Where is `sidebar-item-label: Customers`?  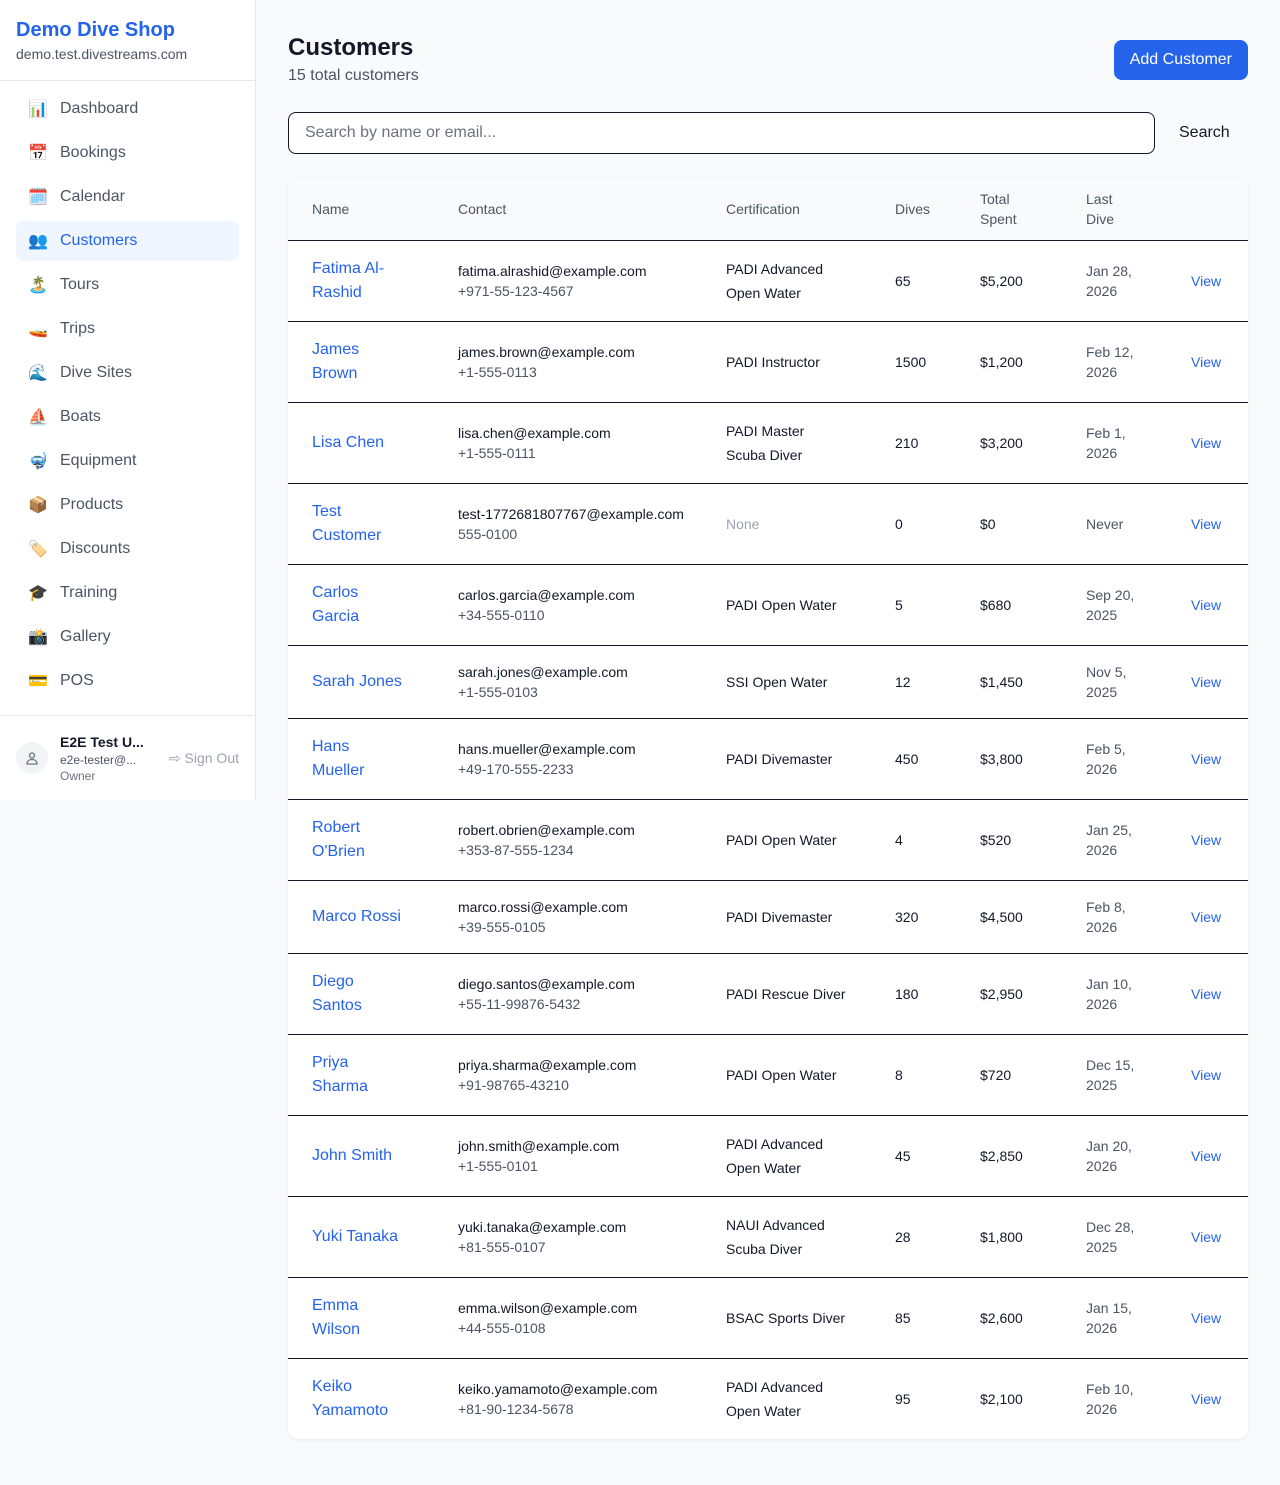 sidebar-item-label: Customers is located at coordinates (99, 240).